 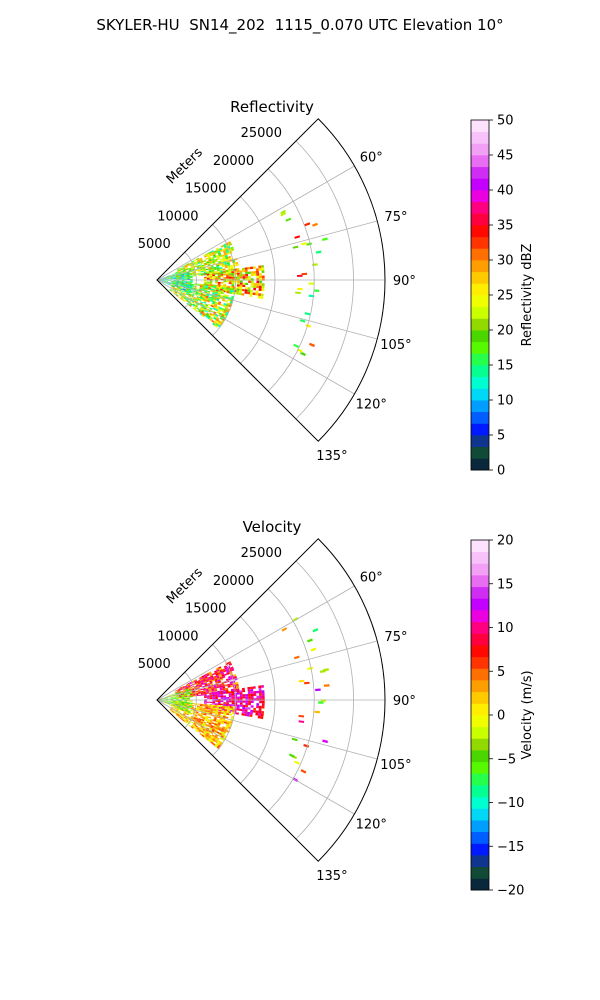 What do you see at coordinates (205, 189) in the screenshot?
I see `radial-tick-label: 15000` at bounding box center [205, 189].